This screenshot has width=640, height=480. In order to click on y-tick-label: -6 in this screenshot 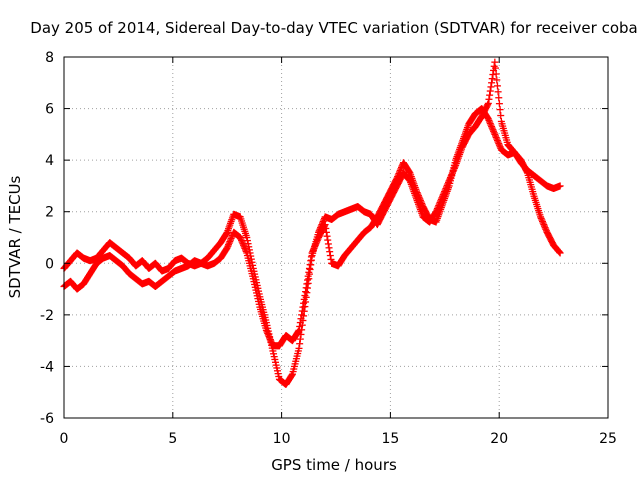, I will do `click(47, 419)`.